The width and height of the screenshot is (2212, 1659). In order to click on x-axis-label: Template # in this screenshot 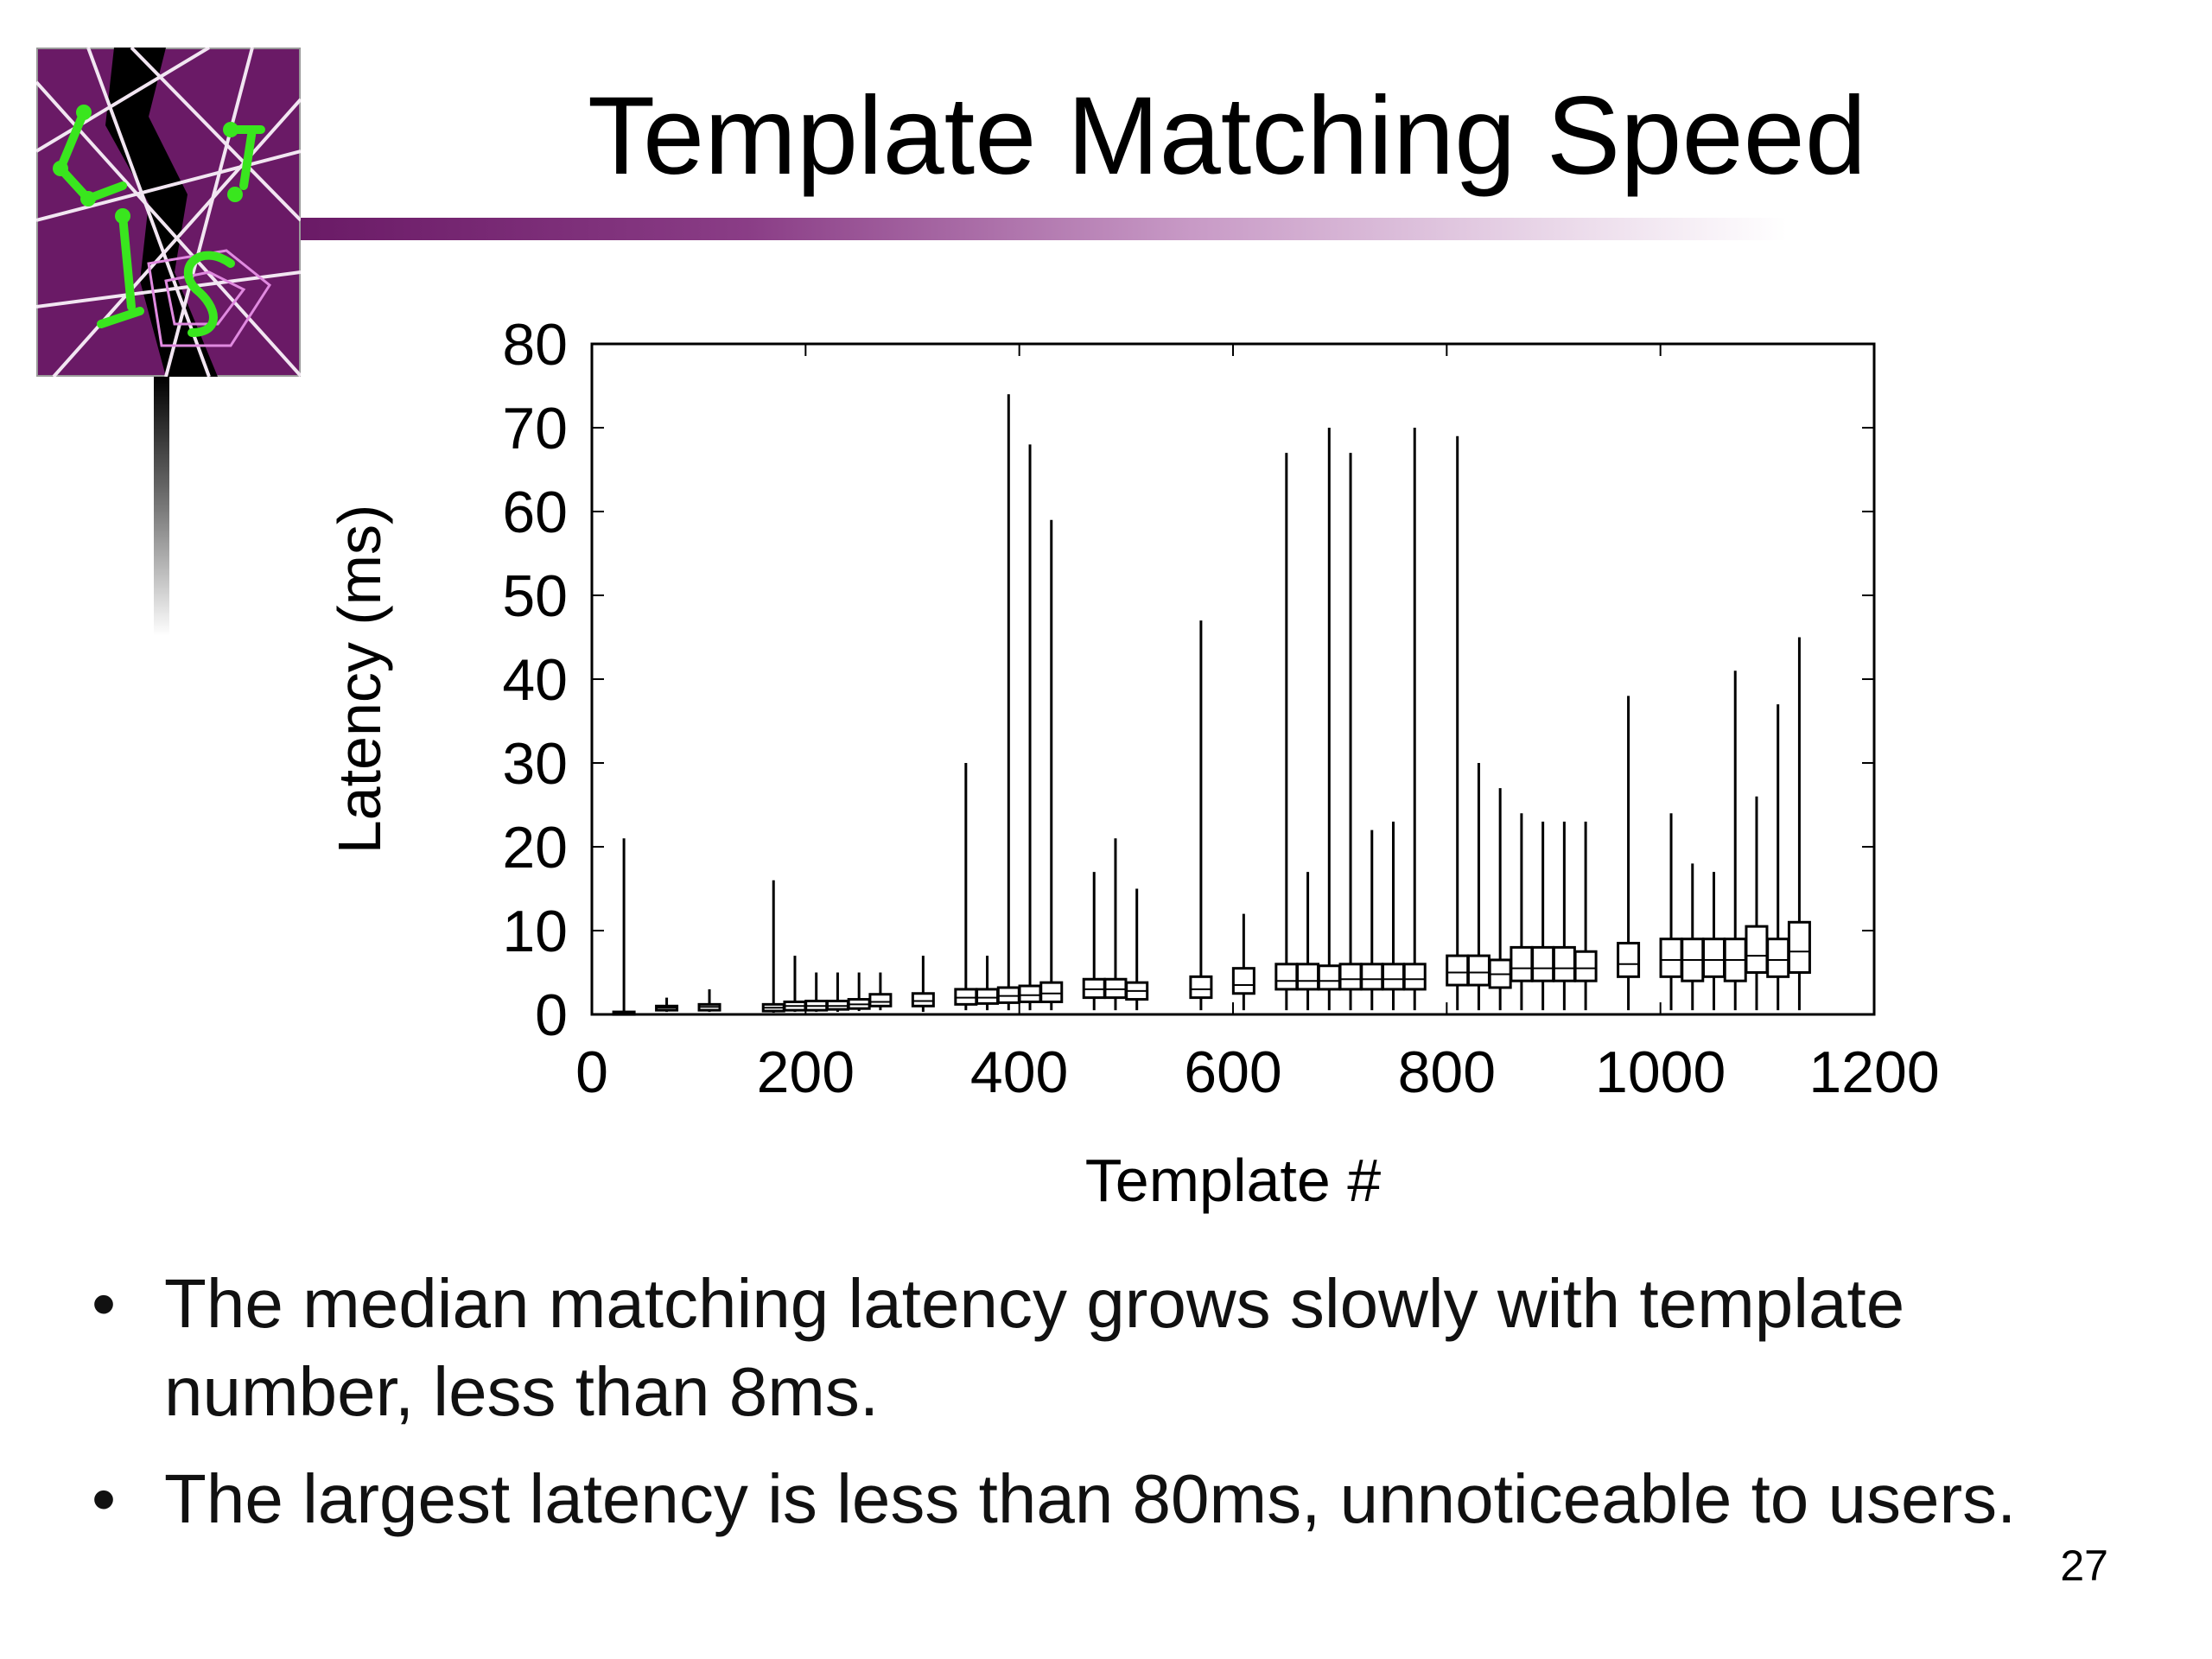, I will do `click(1233, 1180)`.